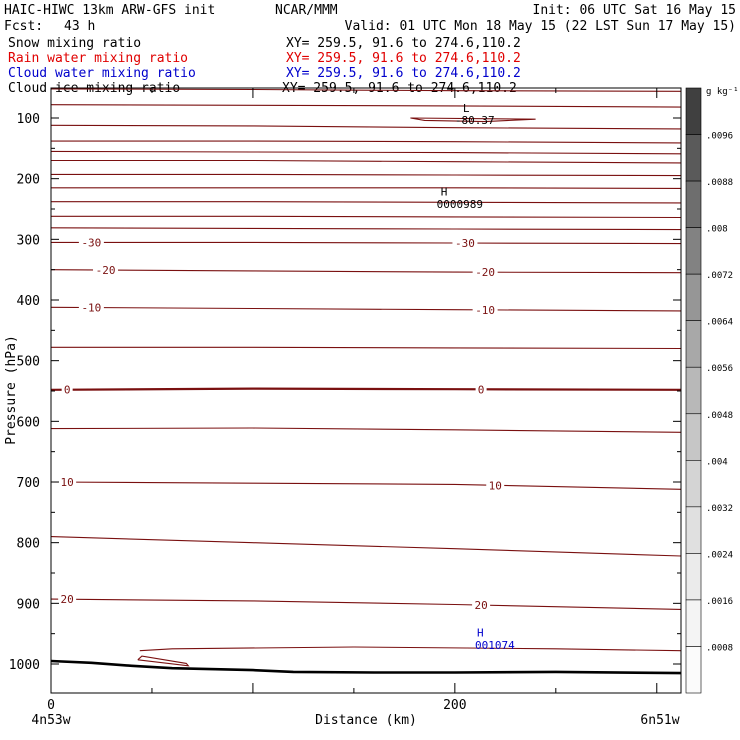  What do you see at coordinates (28, 544) in the screenshot?
I see `y-tick-label: 800` at bounding box center [28, 544].